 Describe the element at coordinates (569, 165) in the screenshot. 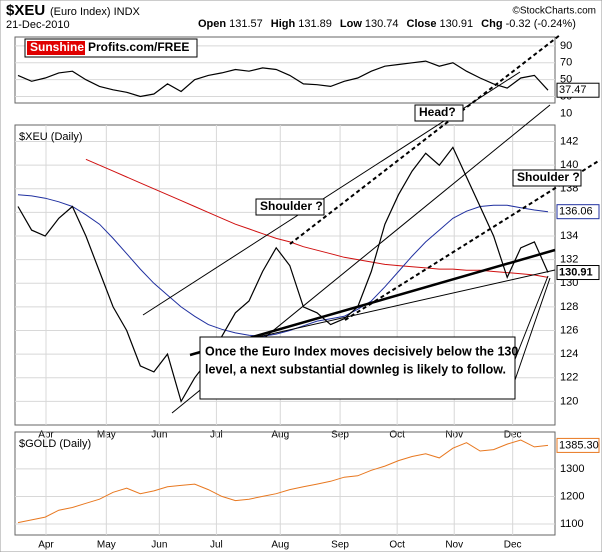

I see `y-tick-label: 140` at that location.